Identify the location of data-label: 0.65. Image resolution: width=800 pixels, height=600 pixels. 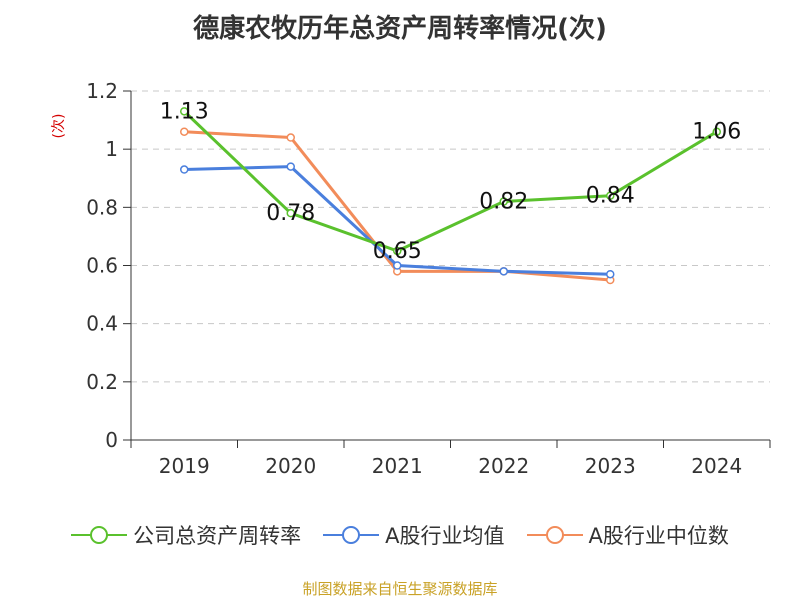
(397, 251).